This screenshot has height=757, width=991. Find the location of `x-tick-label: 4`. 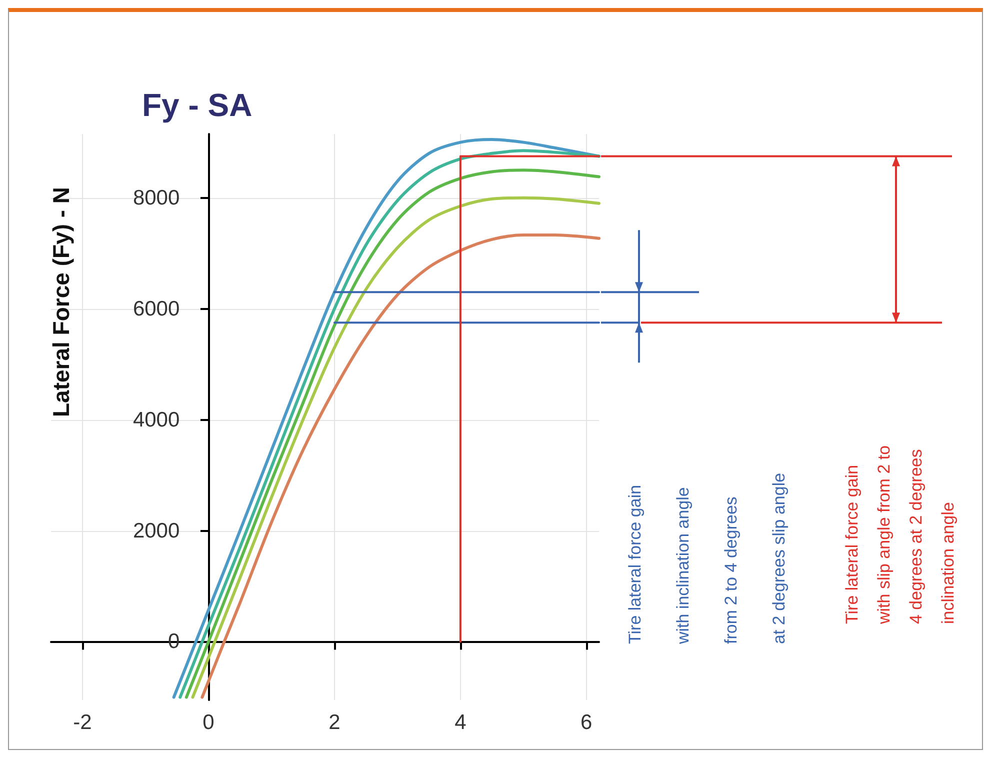

x-tick-label: 4 is located at coordinates (460, 722).